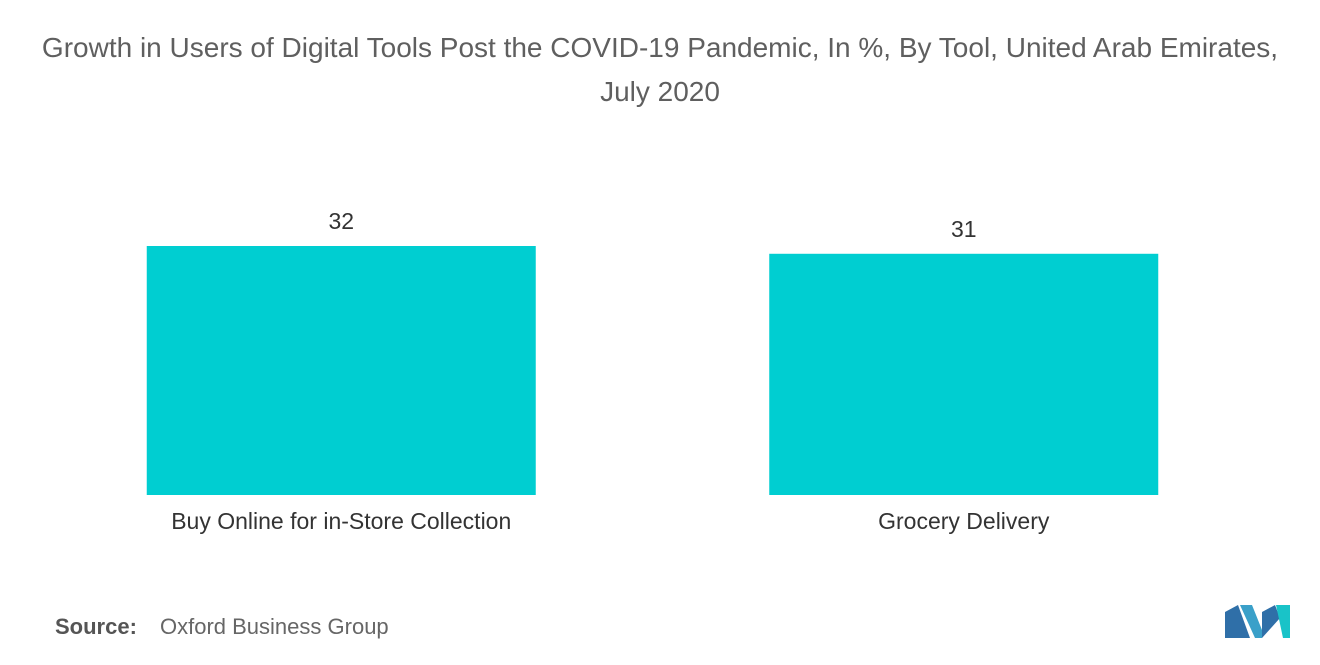  I want to click on value-label: 31, so click(964, 229).